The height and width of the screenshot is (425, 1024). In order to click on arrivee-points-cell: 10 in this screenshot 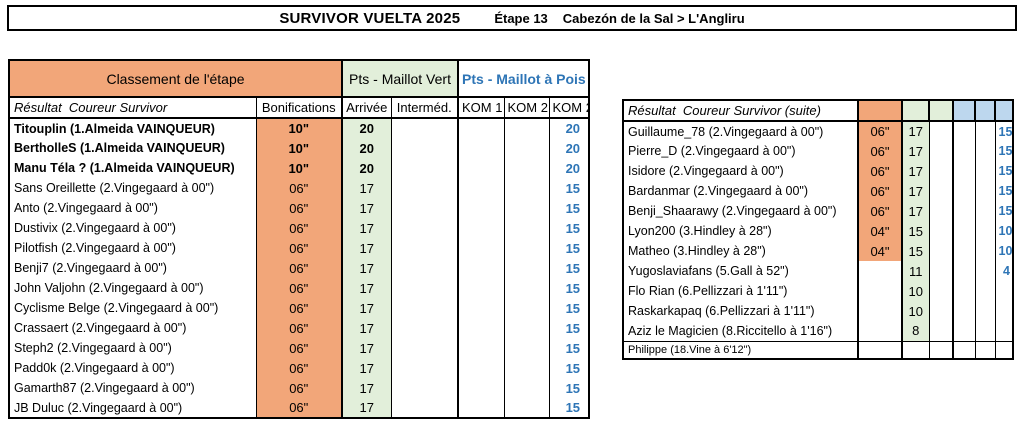, I will do `click(915, 291)`.